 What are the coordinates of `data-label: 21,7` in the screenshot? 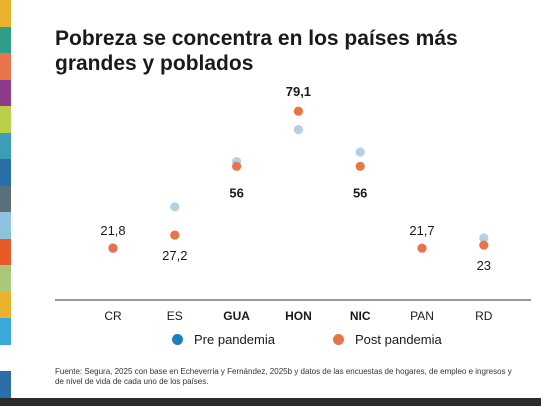 It's located at (421, 230).